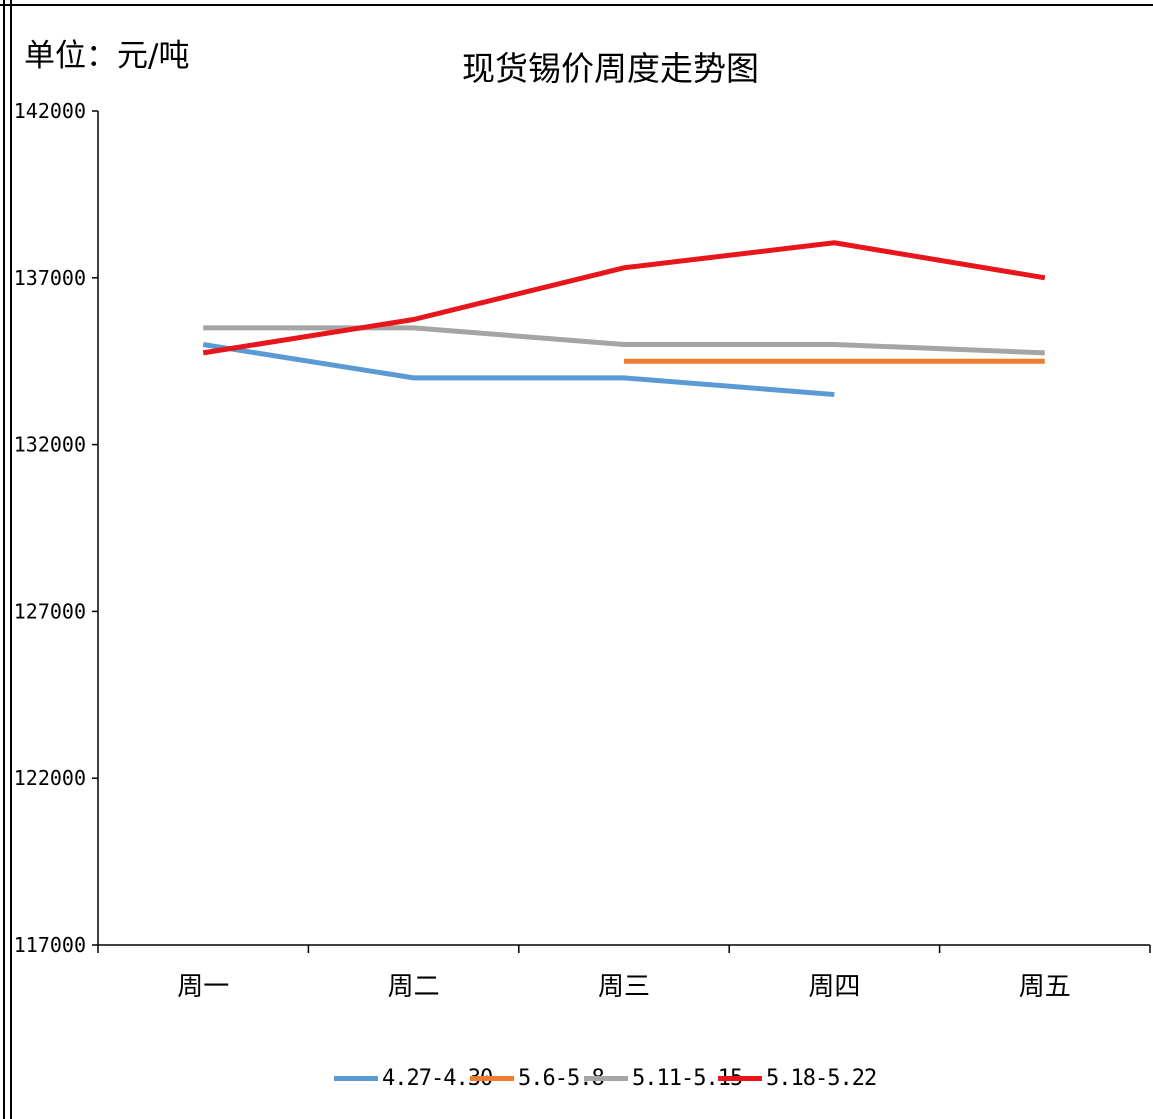 The image size is (1153, 1119). I want to click on legend: 4.27-4.30 5.6-5.8 5.11-5.15 5.18-5.22, so click(576, 1078).